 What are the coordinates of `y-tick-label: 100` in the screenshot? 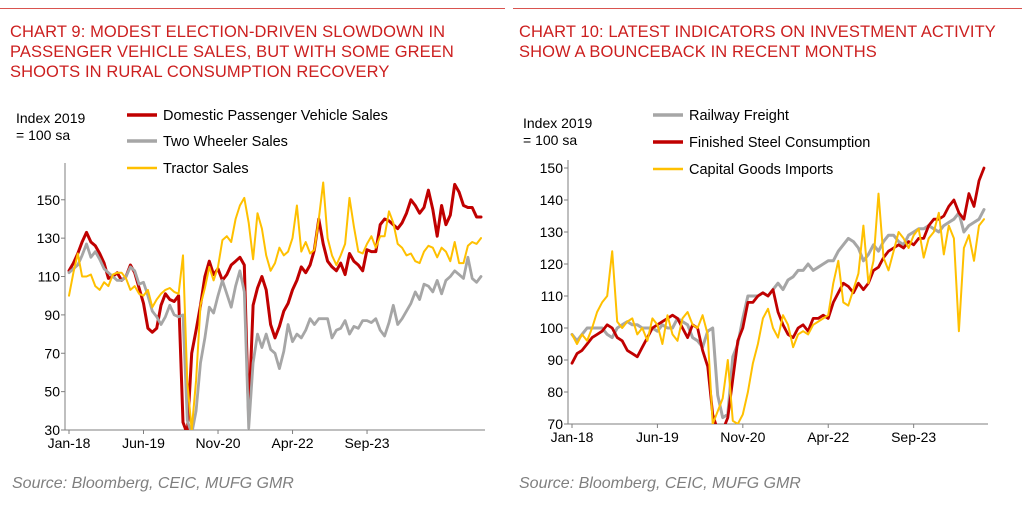 It's located at (552, 328).